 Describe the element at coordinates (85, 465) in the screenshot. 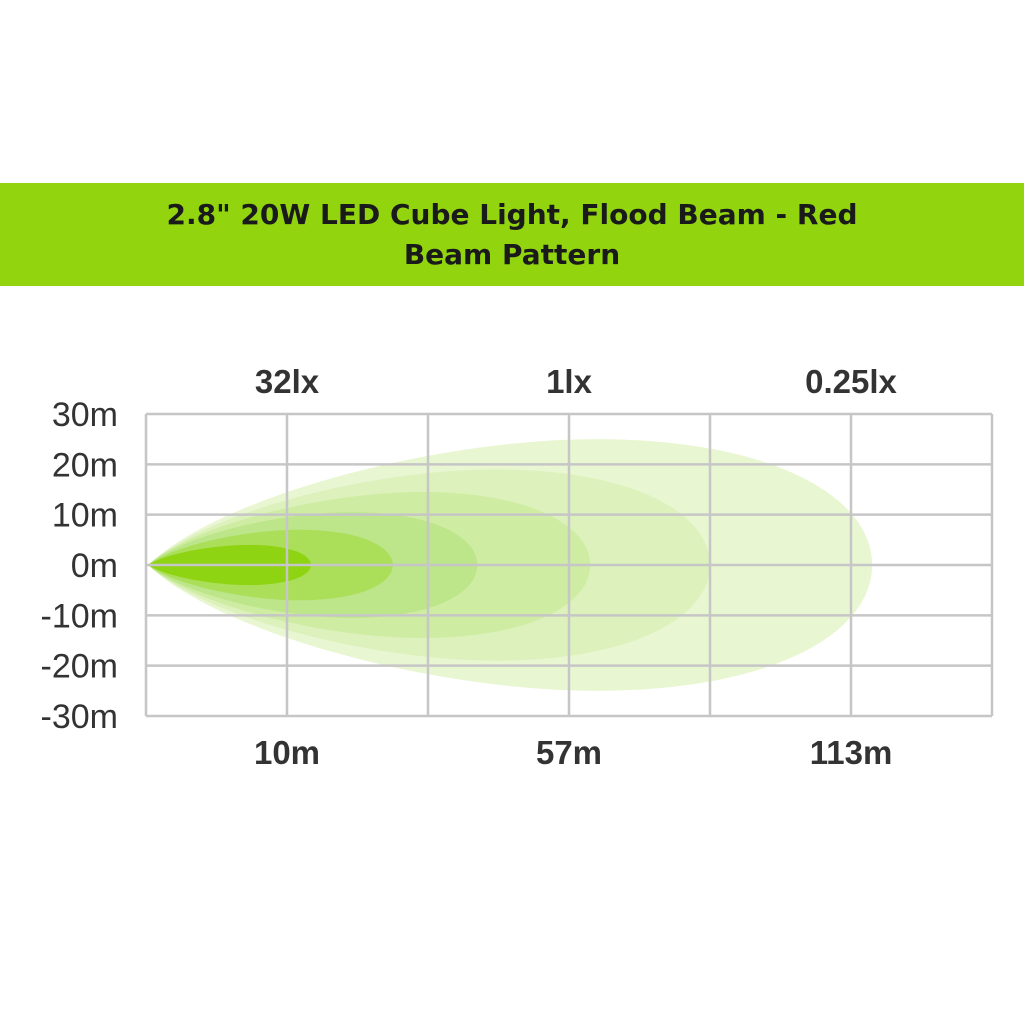

I see `y-tick-label: 20m` at that location.